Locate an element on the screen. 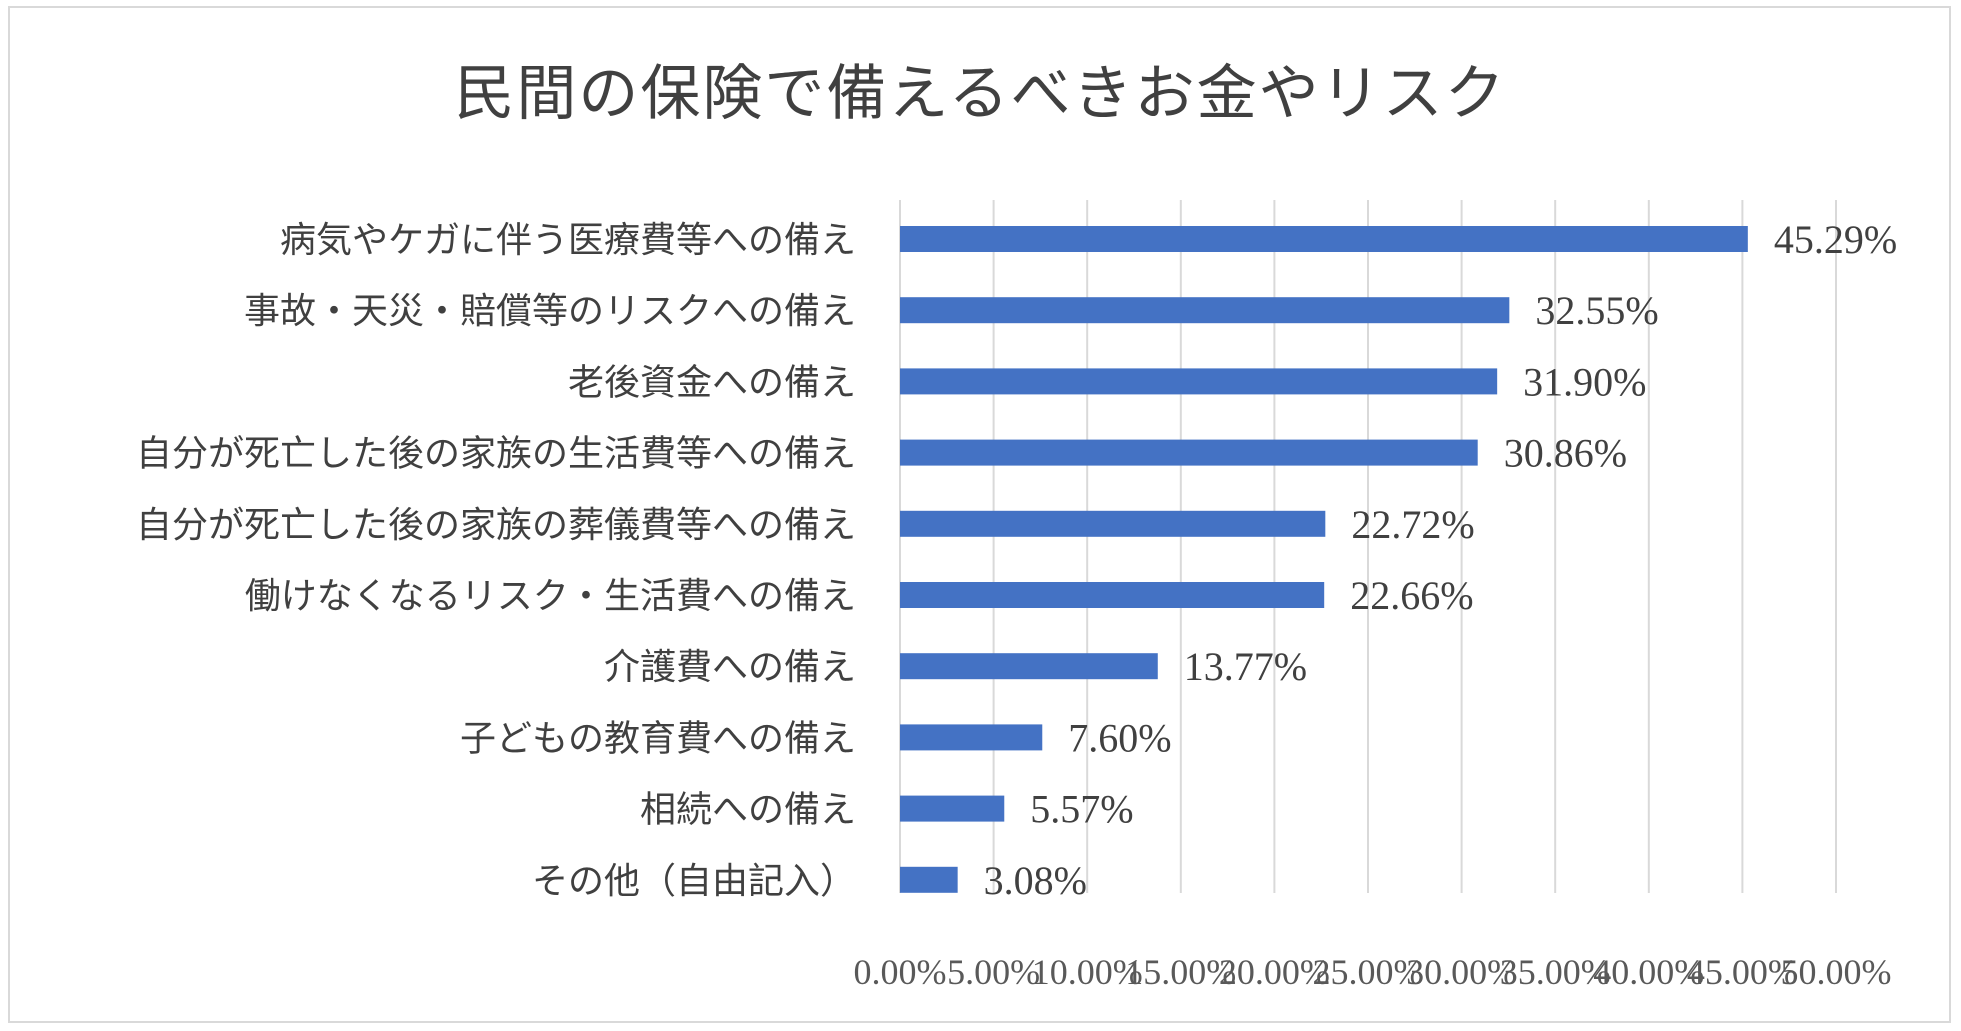  x-tick-label: 40.00% is located at coordinates (1648, 972).